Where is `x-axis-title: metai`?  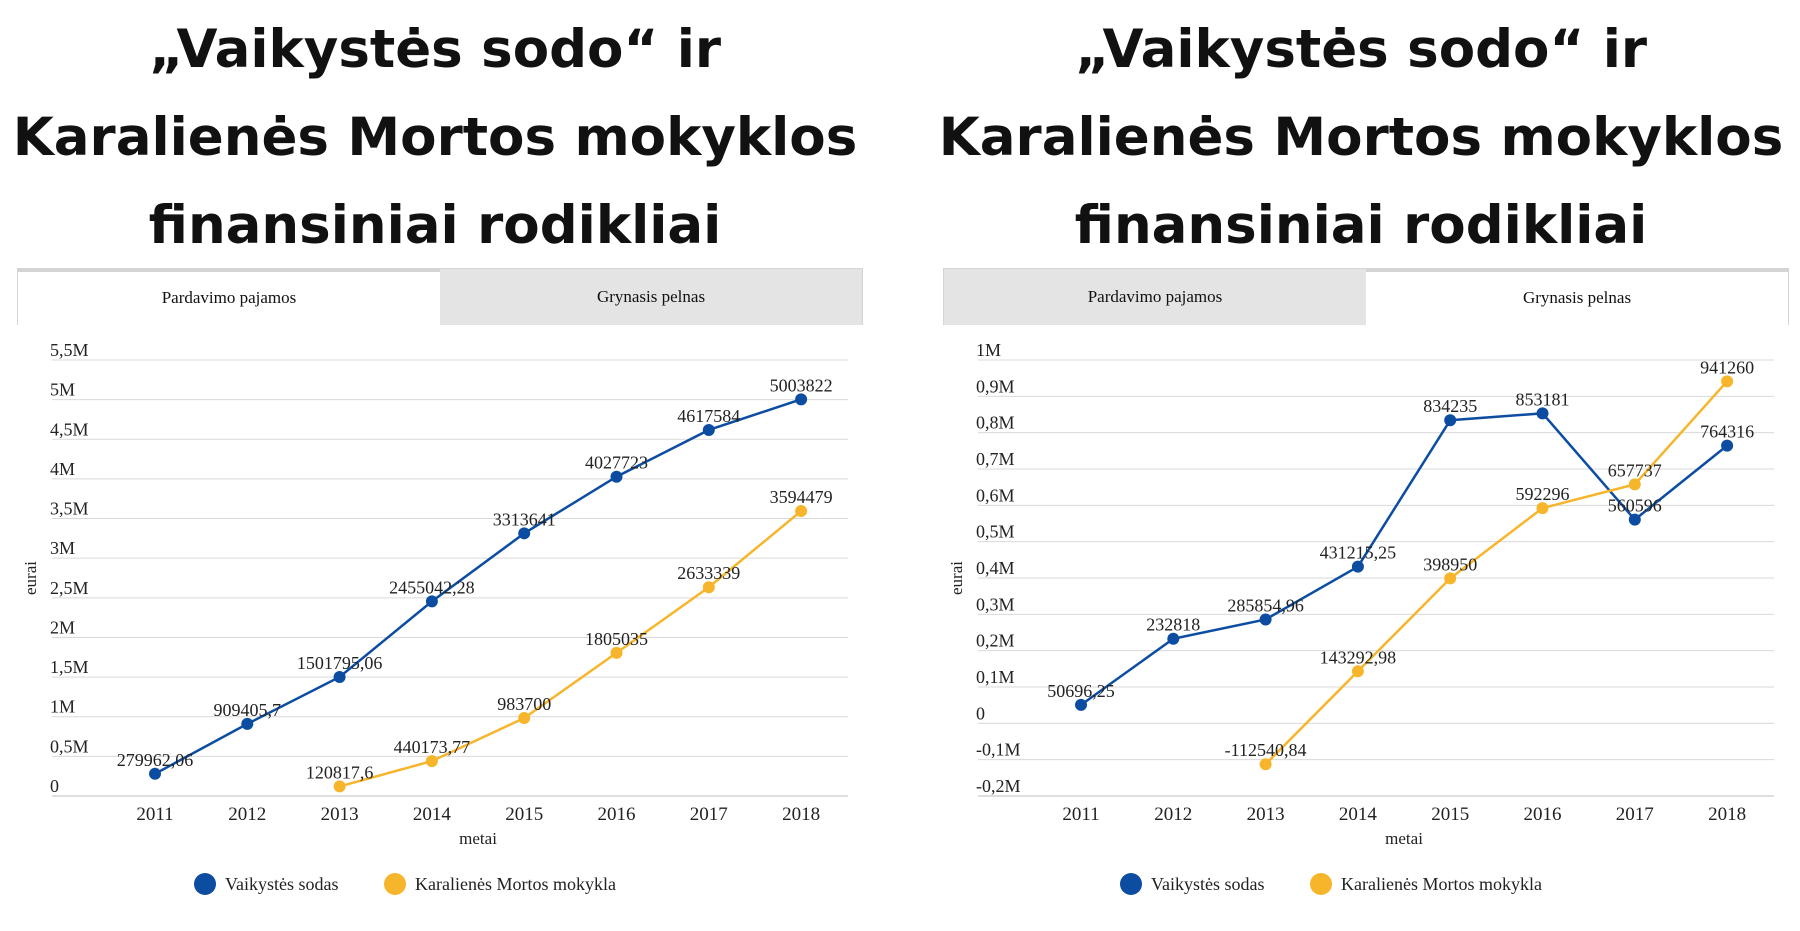
x-axis-title: metai is located at coordinates (478, 838).